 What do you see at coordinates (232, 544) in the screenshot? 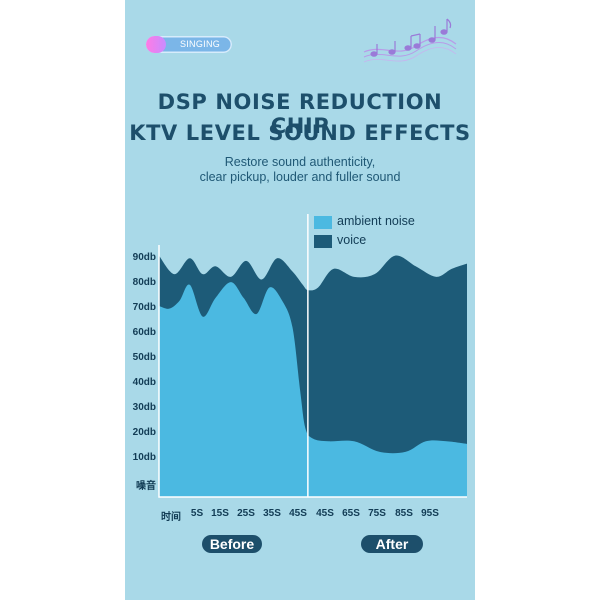
I see `before-label: Before` at bounding box center [232, 544].